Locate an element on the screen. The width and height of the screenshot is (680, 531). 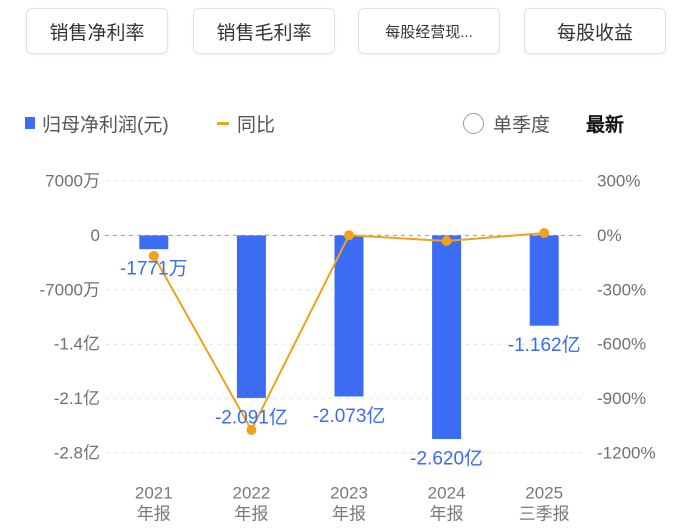
bar-series-legend-icon is located at coordinates (30, 123).